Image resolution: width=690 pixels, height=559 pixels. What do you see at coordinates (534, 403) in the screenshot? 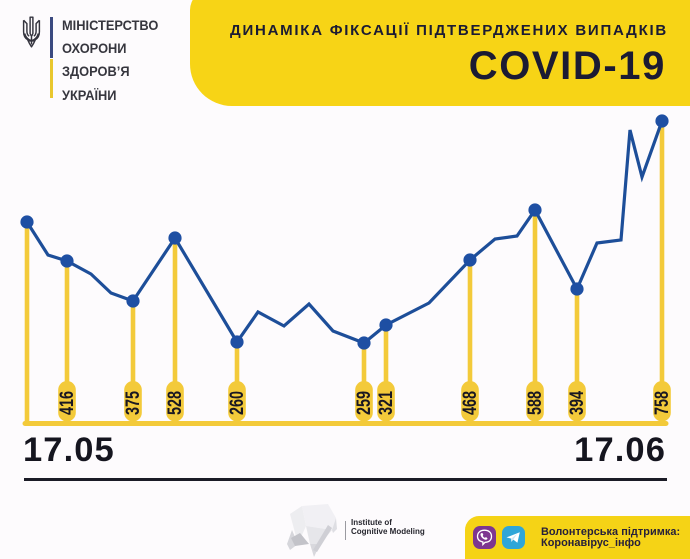
I see `svg-text: 588` at bounding box center [534, 403].